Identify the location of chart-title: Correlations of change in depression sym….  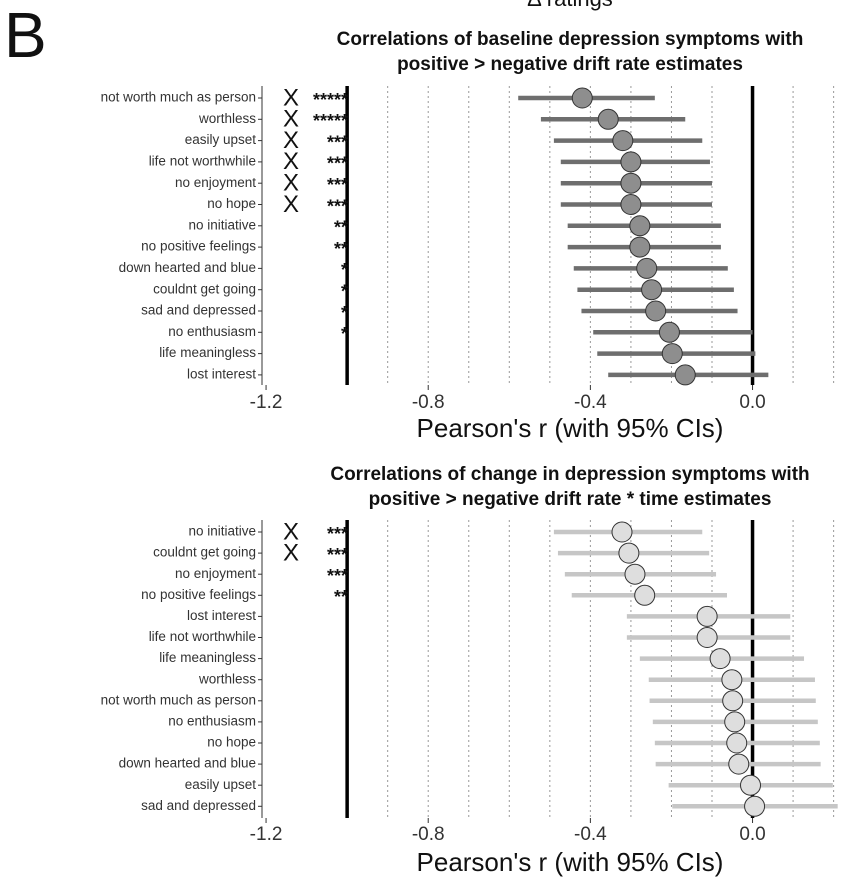
(569, 474).